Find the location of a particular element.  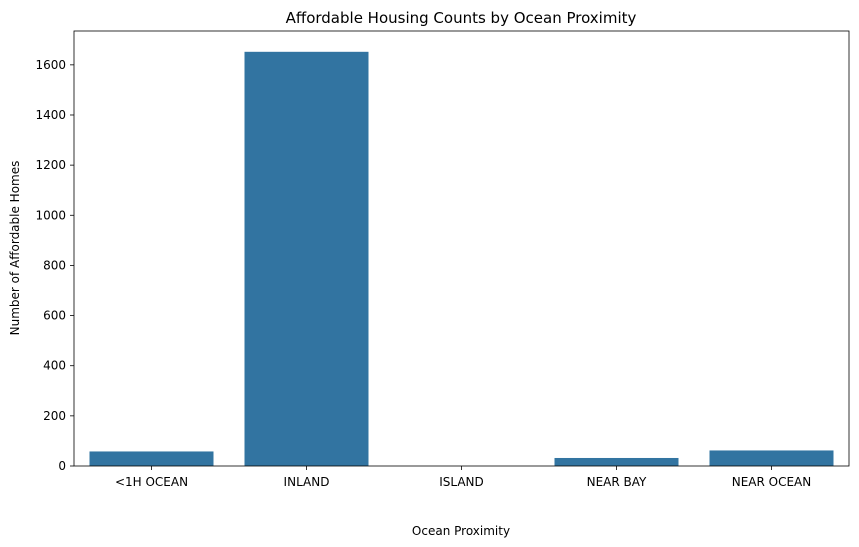

x-tick-label: INLAND is located at coordinates (307, 482).